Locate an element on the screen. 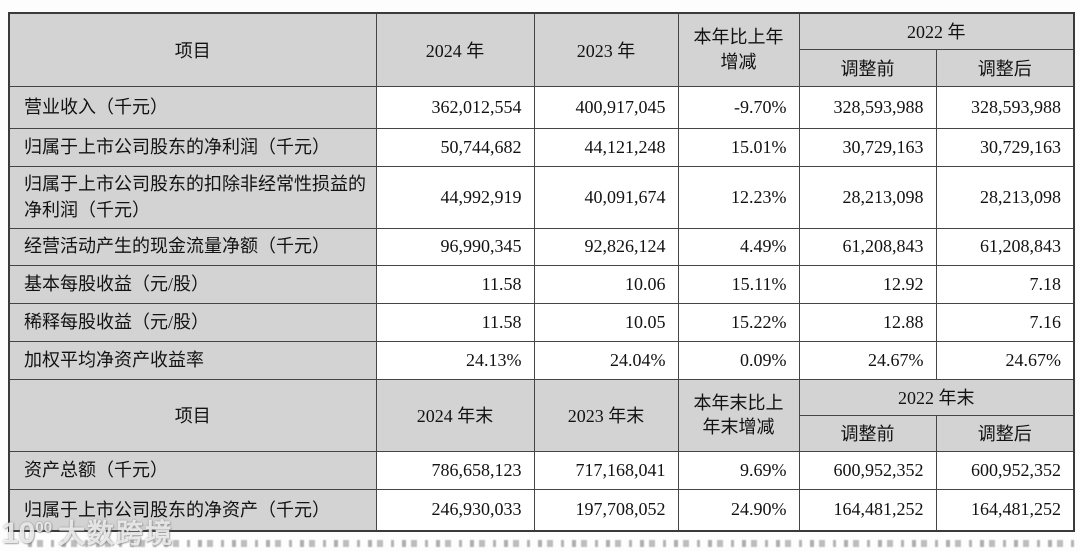 This screenshot has height=551, width=1080. value-2022-before: 24.67% is located at coordinates (867, 360).